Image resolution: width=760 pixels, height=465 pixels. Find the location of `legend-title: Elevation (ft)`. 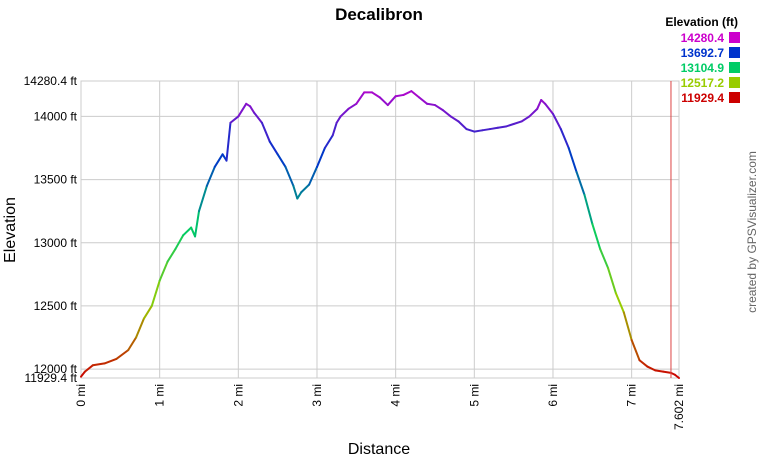

legend-title: Elevation (ft) is located at coordinates (701, 22).